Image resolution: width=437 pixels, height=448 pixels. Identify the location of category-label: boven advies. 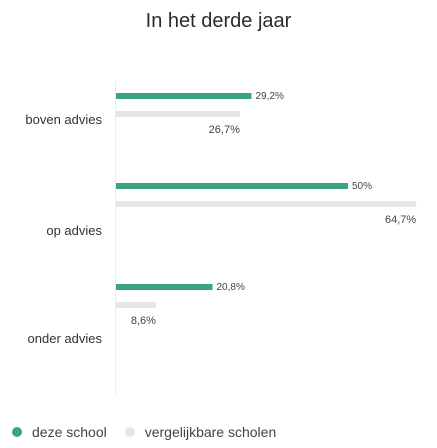
(63, 119).